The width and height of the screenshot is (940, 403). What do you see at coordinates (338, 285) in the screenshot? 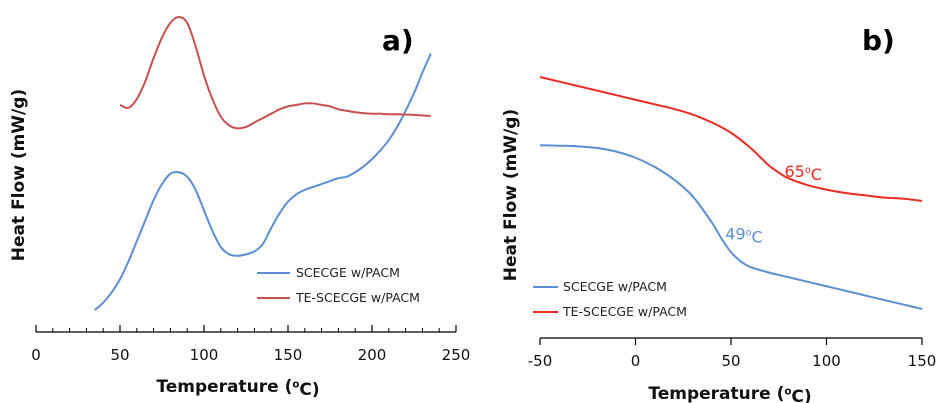
I see `panel-a-legend: SCECGE w/PACM TE-SCECGE w/PACM` at bounding box center [338, 285].